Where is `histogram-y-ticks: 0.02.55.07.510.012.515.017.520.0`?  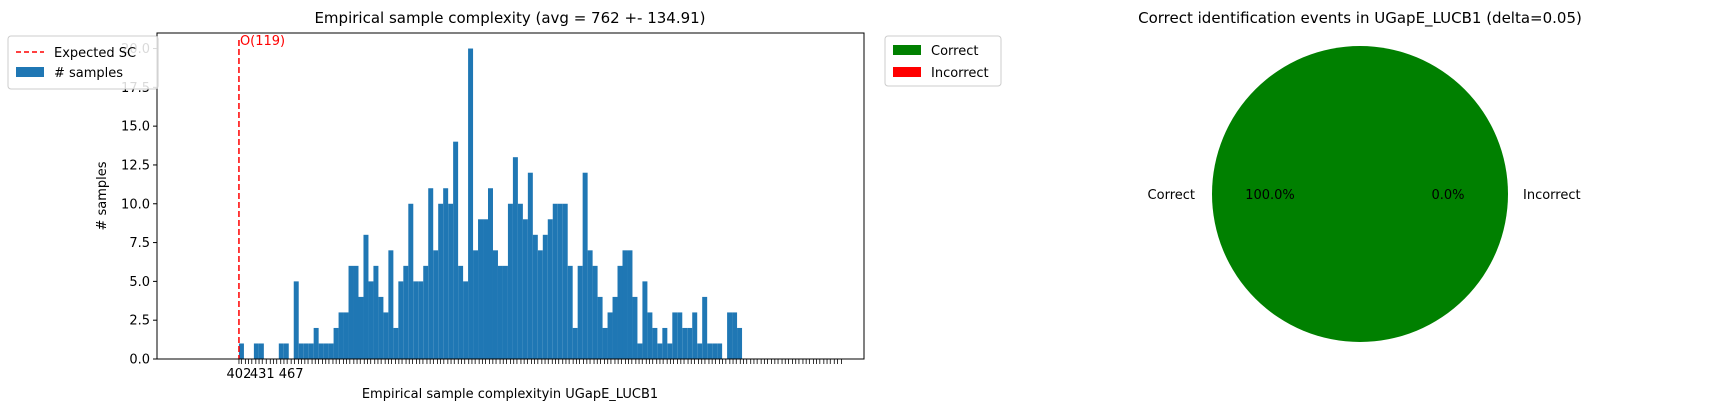 histogram-y-ticks: 0.02.55.07.510.012.515.017.520.0 is located at coordinates (139, 205).